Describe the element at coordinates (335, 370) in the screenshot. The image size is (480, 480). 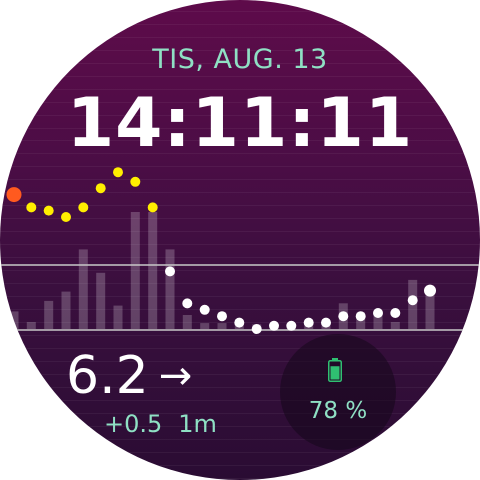
I see `battery-icon` at that location.